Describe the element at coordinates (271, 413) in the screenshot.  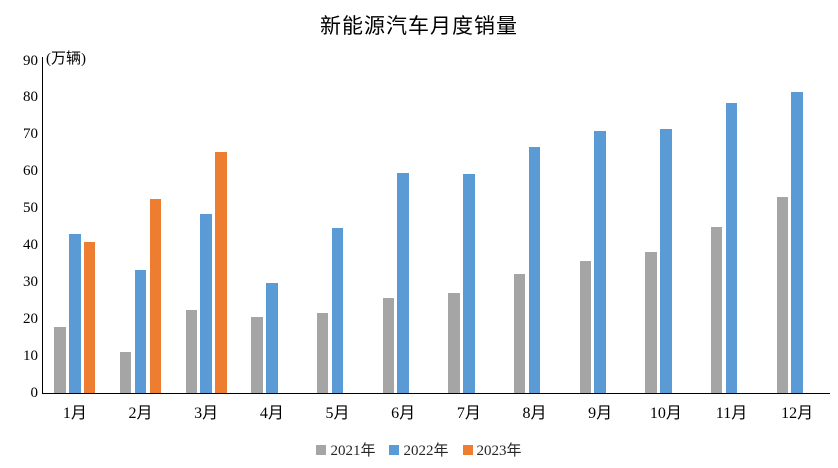
I see `x-category-label-4月: 4月` at that location.